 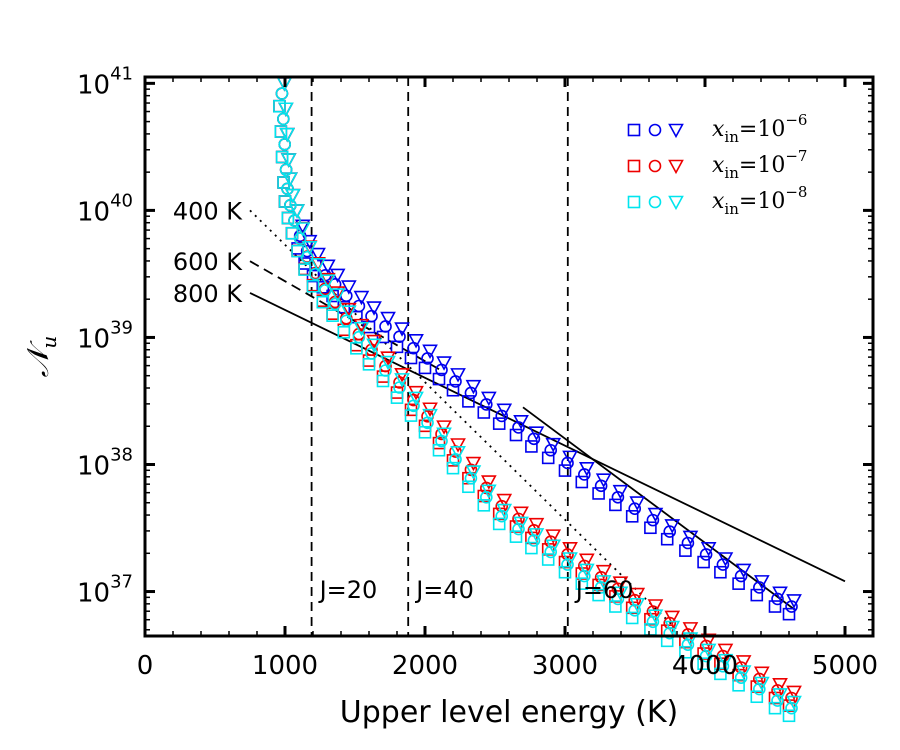 What do you see at coordinates (425, 666) in the screenshot?
I see `x-tick-label: 2000` at bounding box center [425, 666].